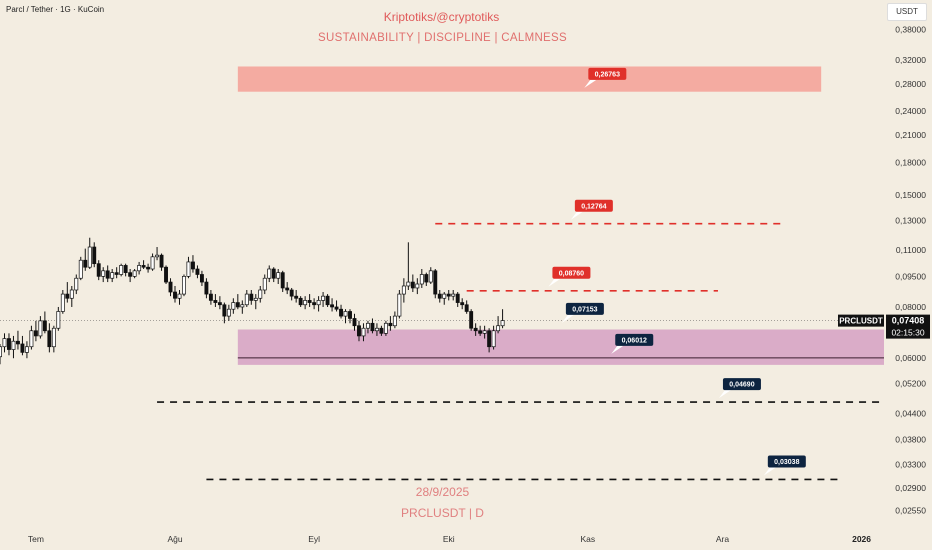  What do you see at coordinates (174, 539) in the screenshot?
I see `time-tick: Ağu` at bounding box center [174, 539].